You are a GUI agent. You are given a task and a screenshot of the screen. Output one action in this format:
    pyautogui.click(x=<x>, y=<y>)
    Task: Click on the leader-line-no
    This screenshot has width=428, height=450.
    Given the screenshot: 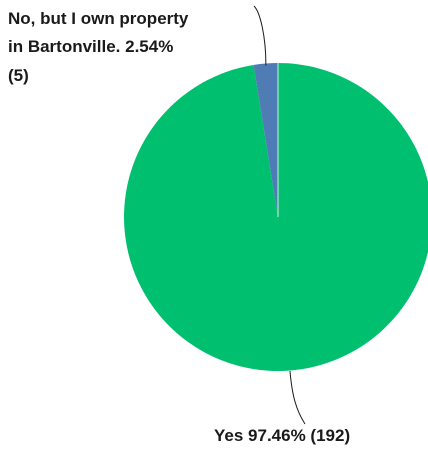 What is the action you would take?
    pyautogui.click(x=260, y=35)
    